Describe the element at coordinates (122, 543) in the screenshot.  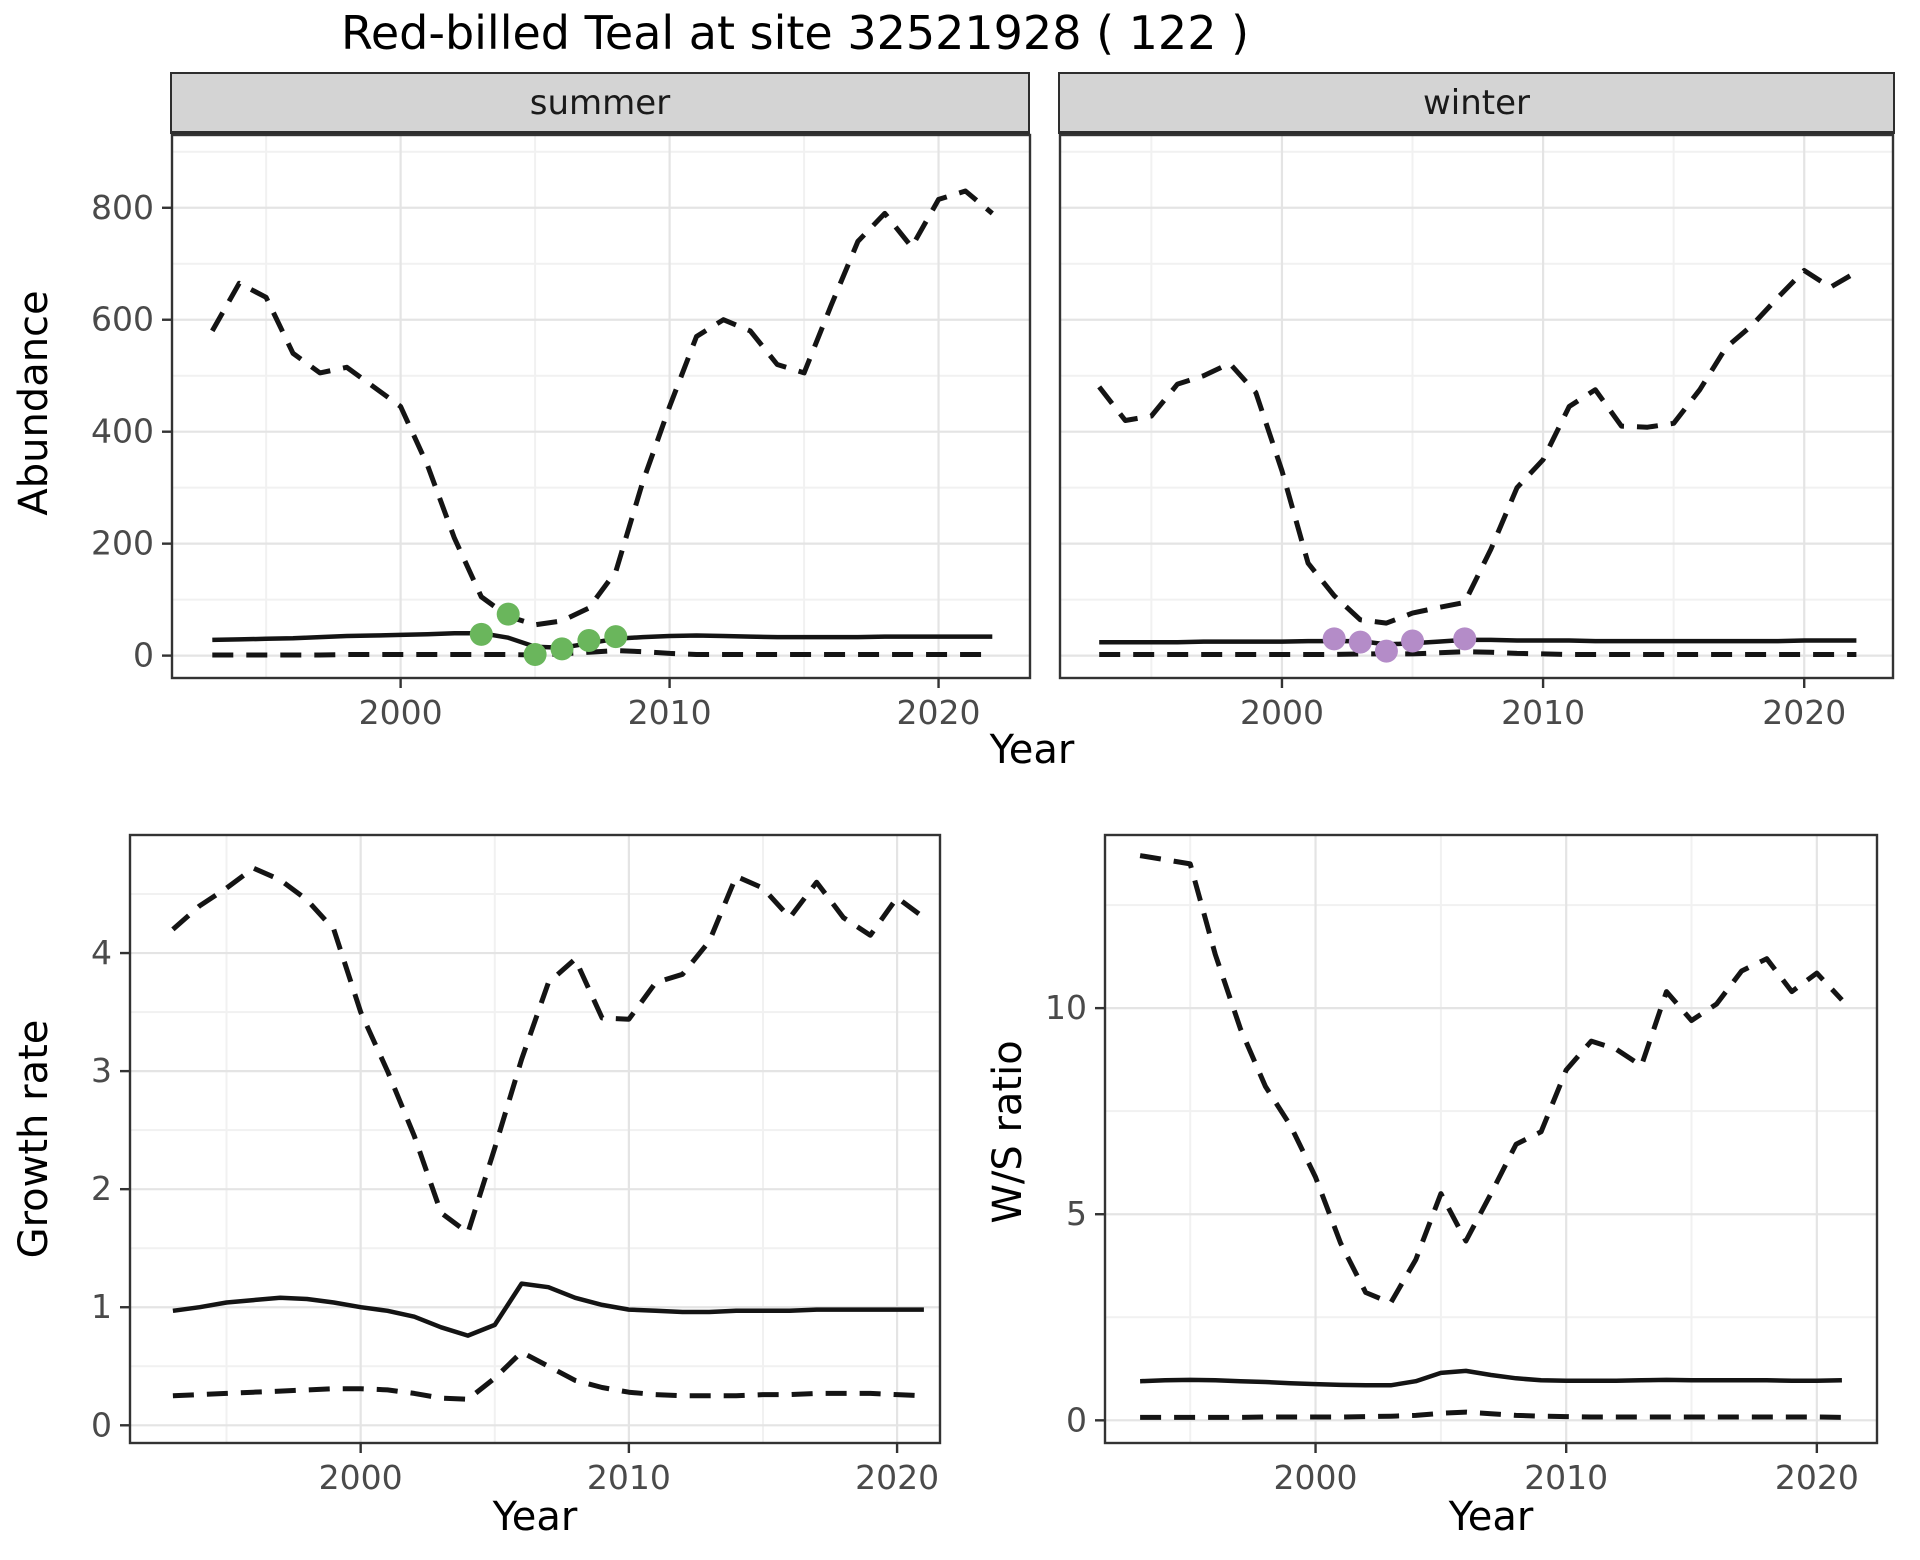
I see `y-tick-label: 200` at that location.